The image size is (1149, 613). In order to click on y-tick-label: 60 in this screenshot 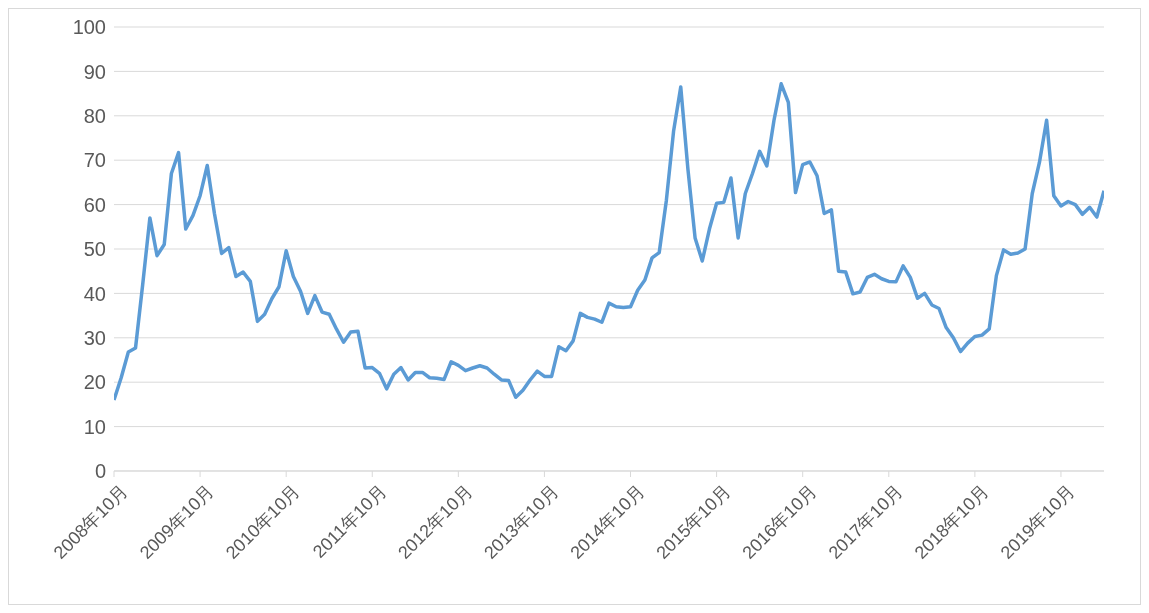, I will do `click(94, 204)`.